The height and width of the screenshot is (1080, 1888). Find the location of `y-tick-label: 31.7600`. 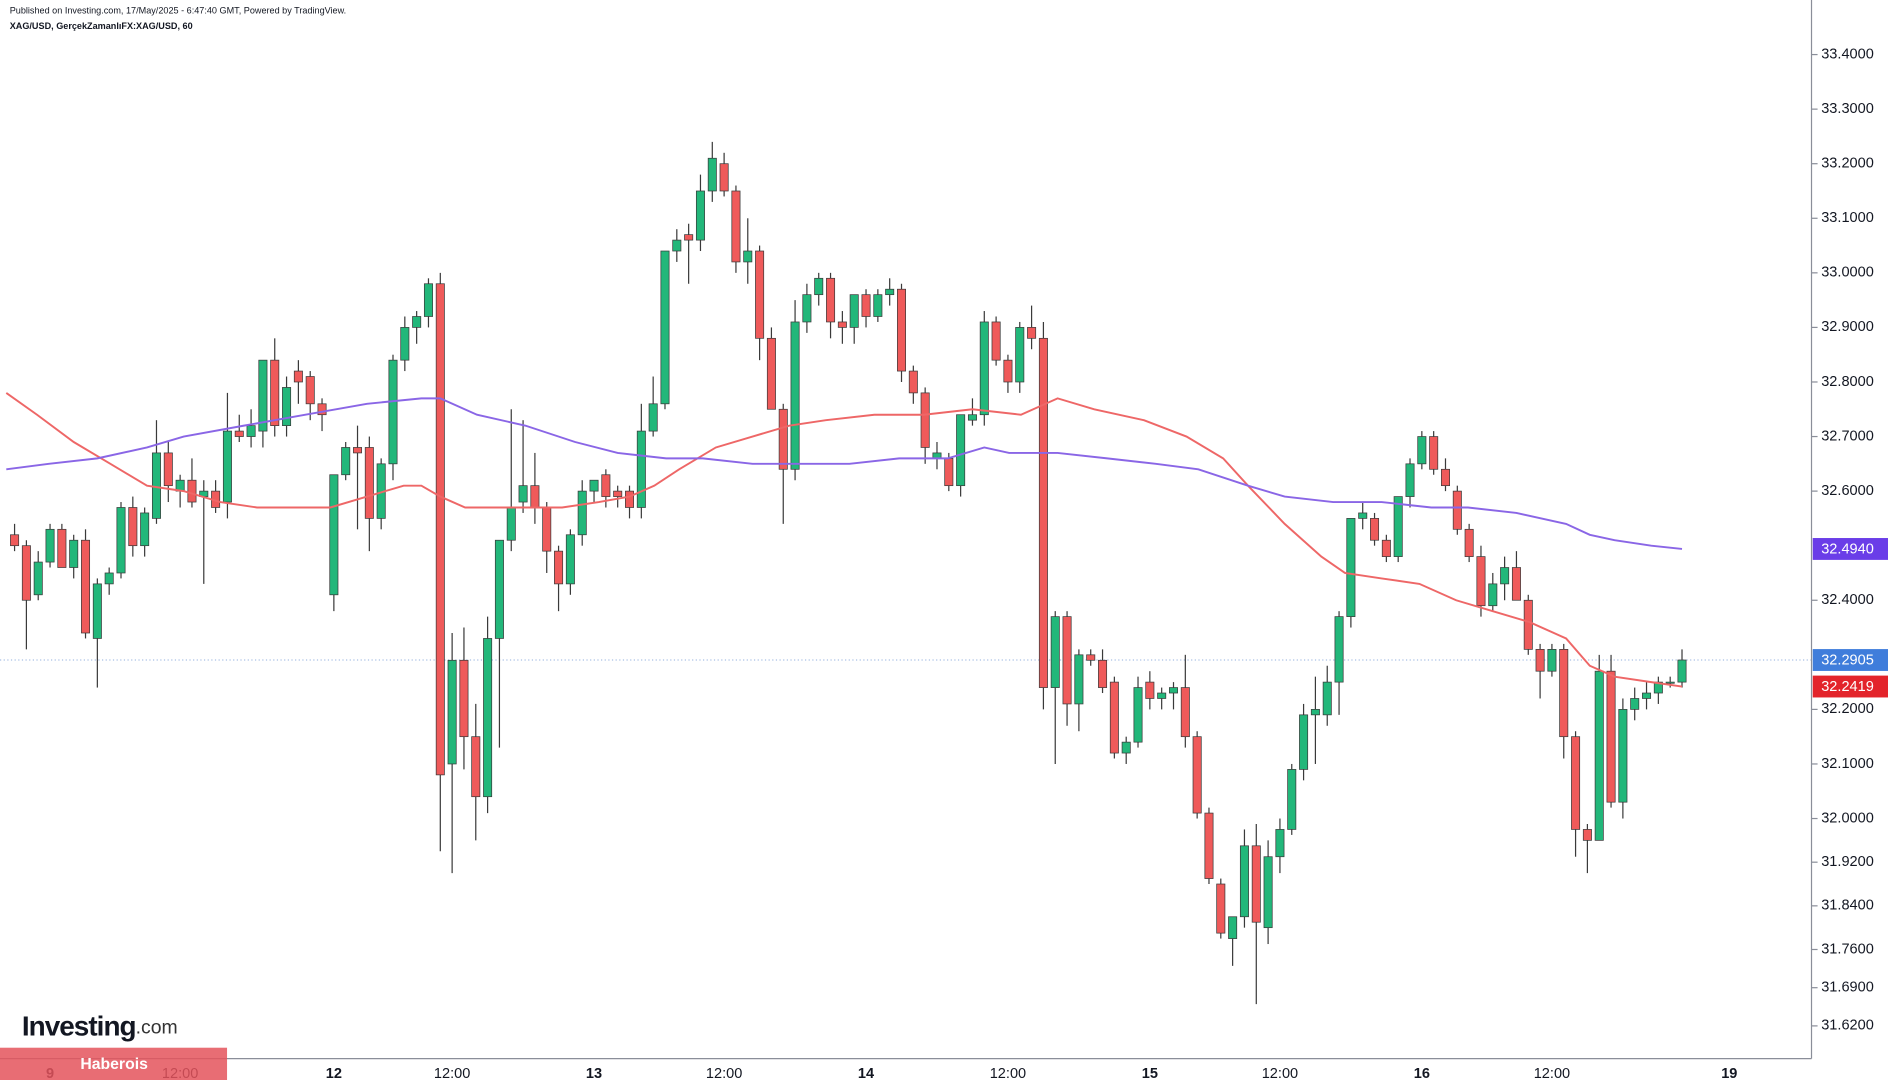

y-tick-label: 31.7600 is located at coordinates (1847, 949).